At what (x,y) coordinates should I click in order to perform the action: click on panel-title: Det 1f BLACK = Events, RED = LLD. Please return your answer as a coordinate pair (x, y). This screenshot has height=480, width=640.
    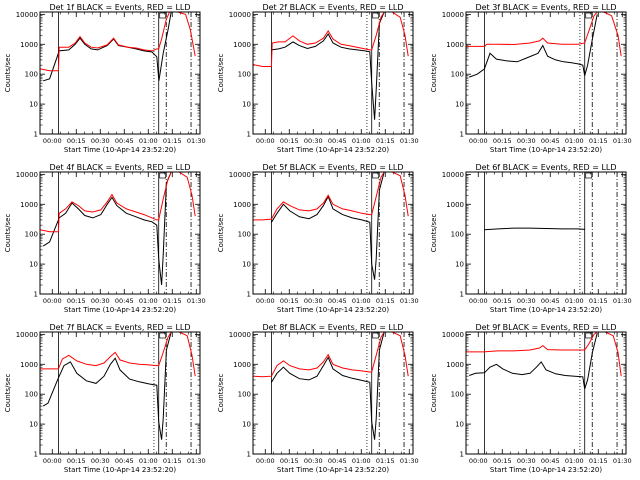
    Looking at the image, I should click on (119, 7).